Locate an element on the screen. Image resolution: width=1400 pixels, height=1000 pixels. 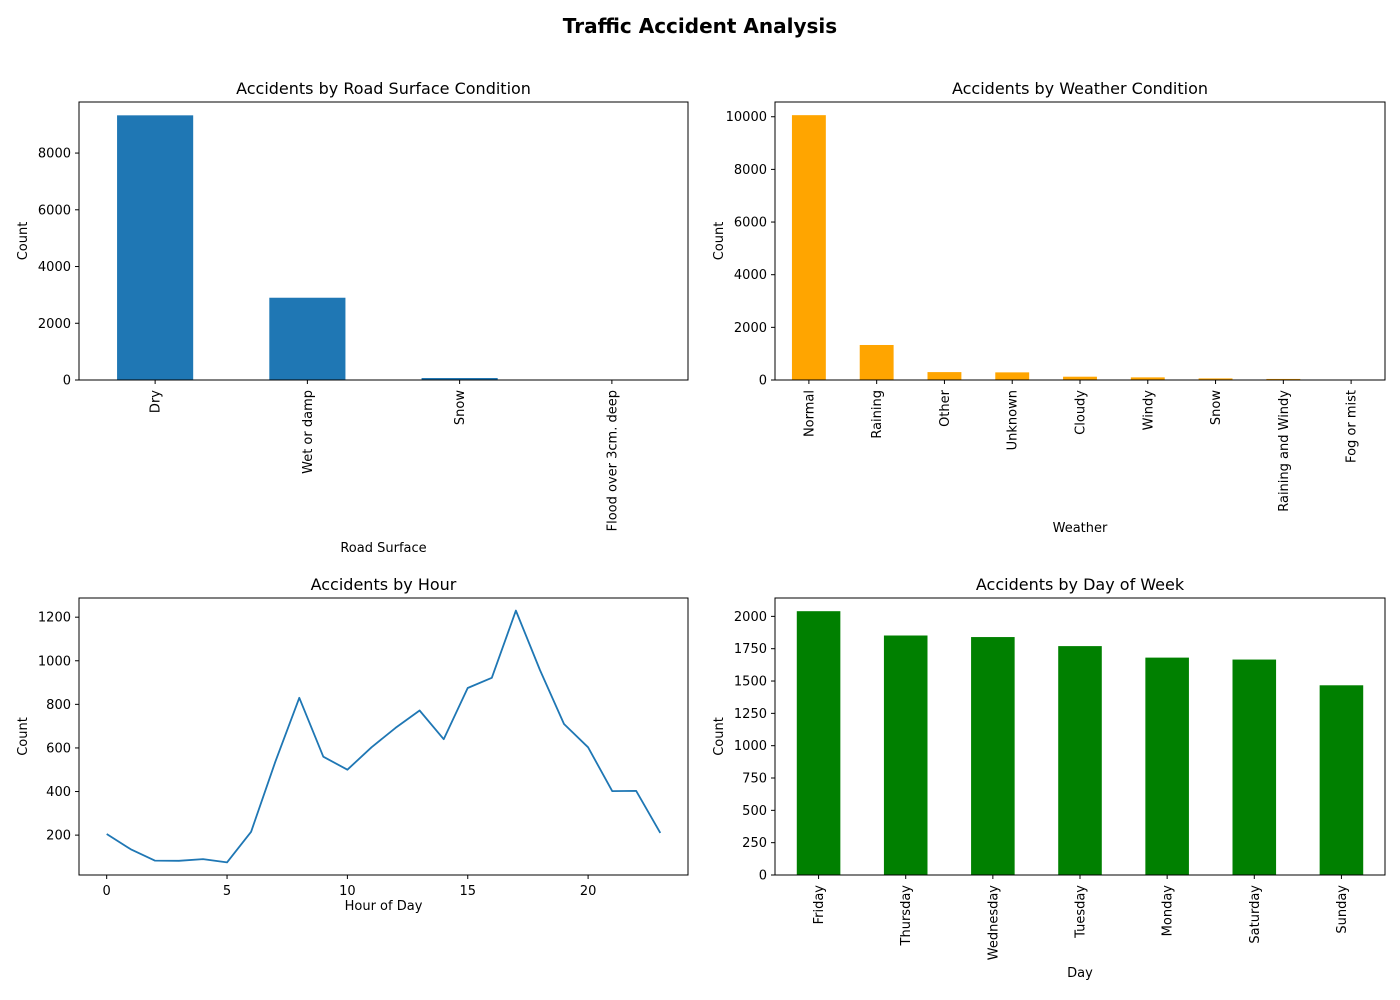
bar-saturday is located at coordinates (1254, 767).